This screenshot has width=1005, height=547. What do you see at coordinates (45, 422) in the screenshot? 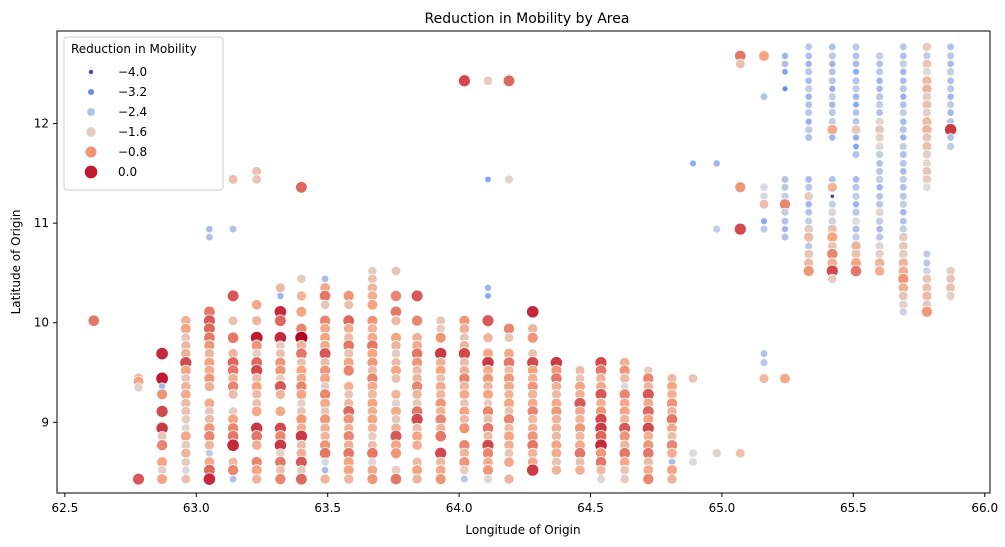
I see `y-tick-label: 9` at bounding box center [45, 422].